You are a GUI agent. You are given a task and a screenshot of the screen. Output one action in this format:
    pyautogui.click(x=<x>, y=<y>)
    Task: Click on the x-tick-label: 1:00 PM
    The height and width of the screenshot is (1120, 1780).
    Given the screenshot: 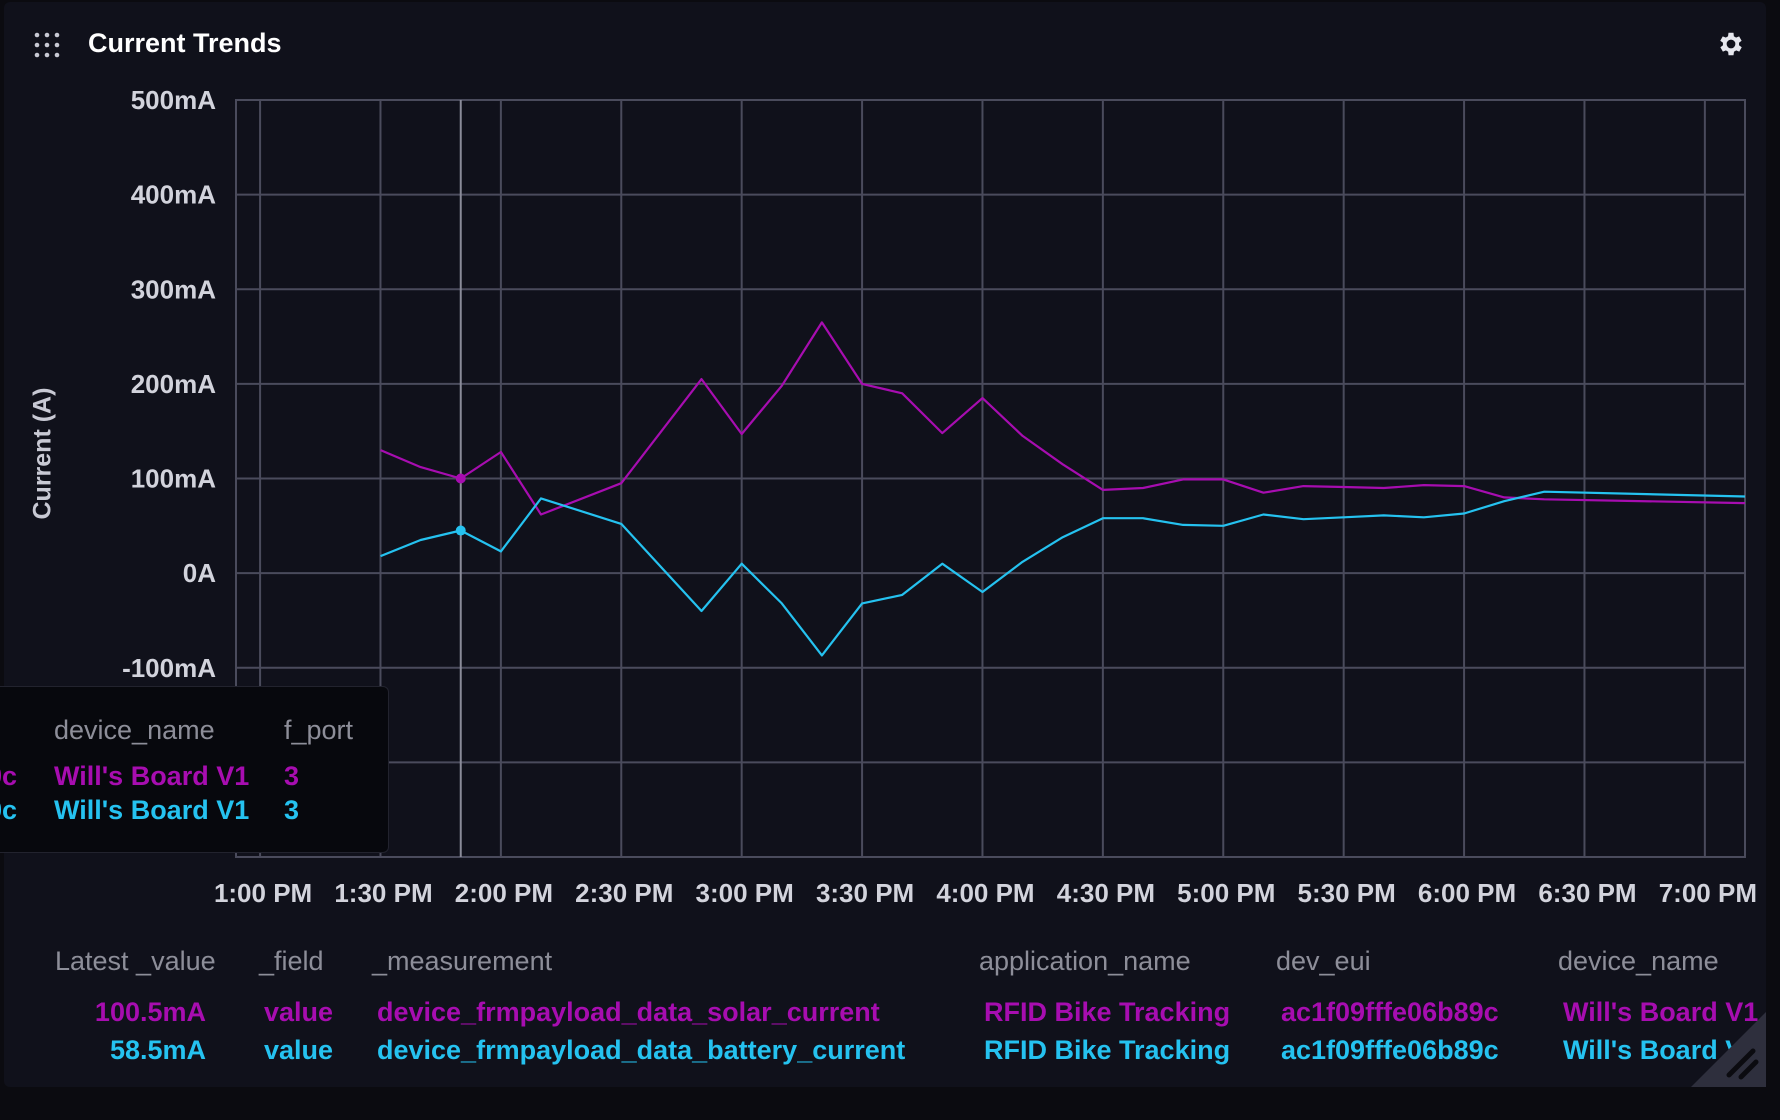 What is the action you would take?
    pyautogui.click(x=263, y=893)
    